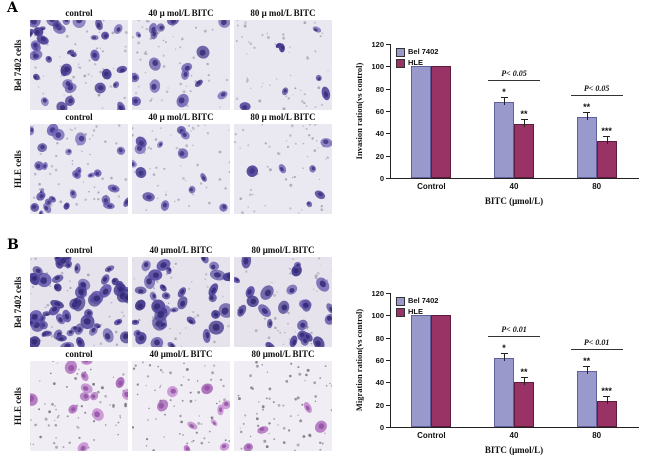 The width and height of the screenshot is (649, 473). Describe the element at coordinates (504, 347) in the screenshot. I see `significance-marker: *` at that location.